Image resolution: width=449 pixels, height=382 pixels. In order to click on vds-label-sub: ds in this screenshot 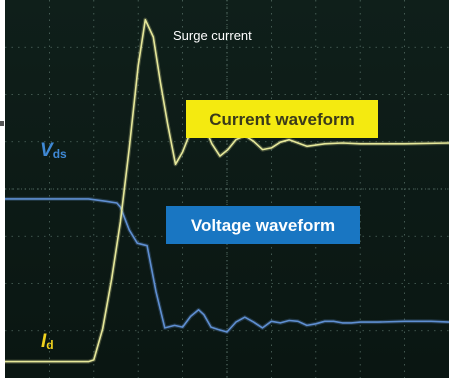, I will do `click(60, 154)`.